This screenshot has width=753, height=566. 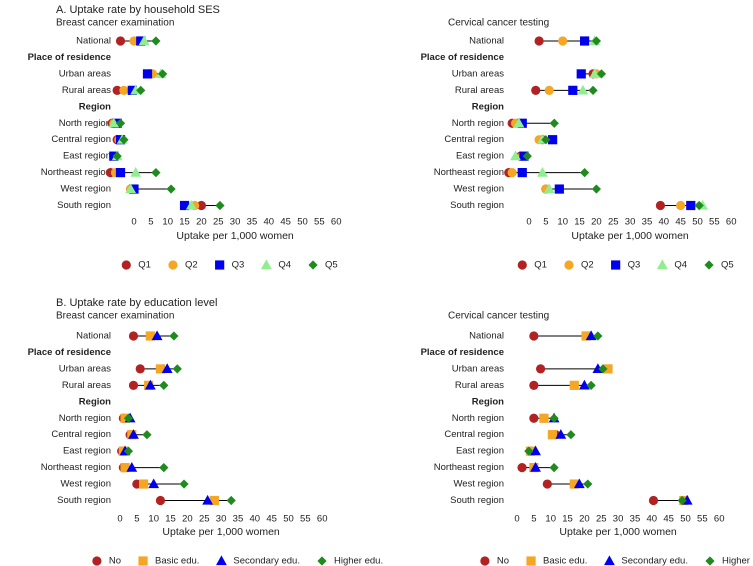 I want to click on row-label: South region, so click(x=477, y=205).